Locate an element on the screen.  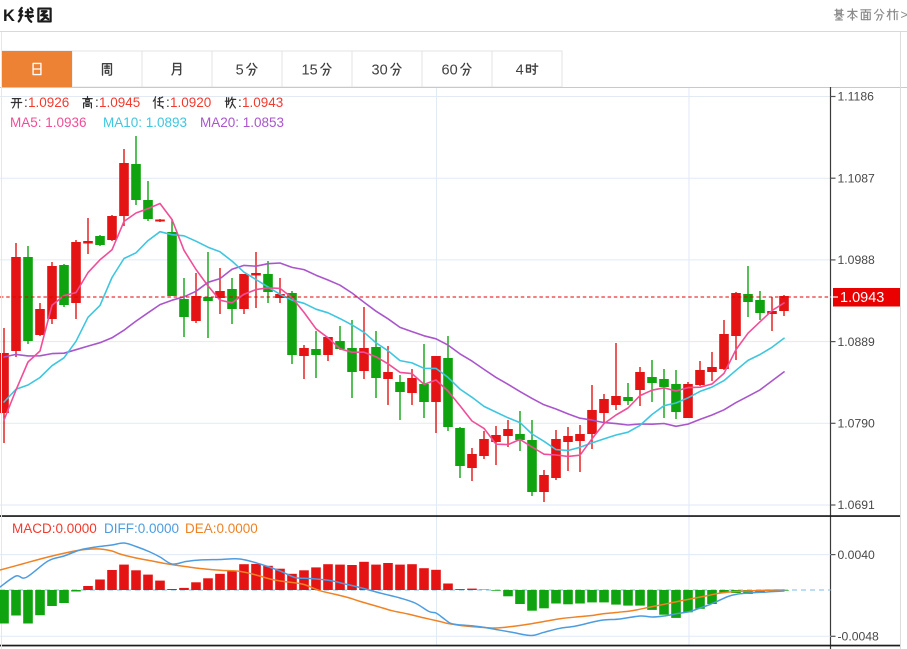
svg-text: MA20: 1.0853 is located at coordinates (242, 122).